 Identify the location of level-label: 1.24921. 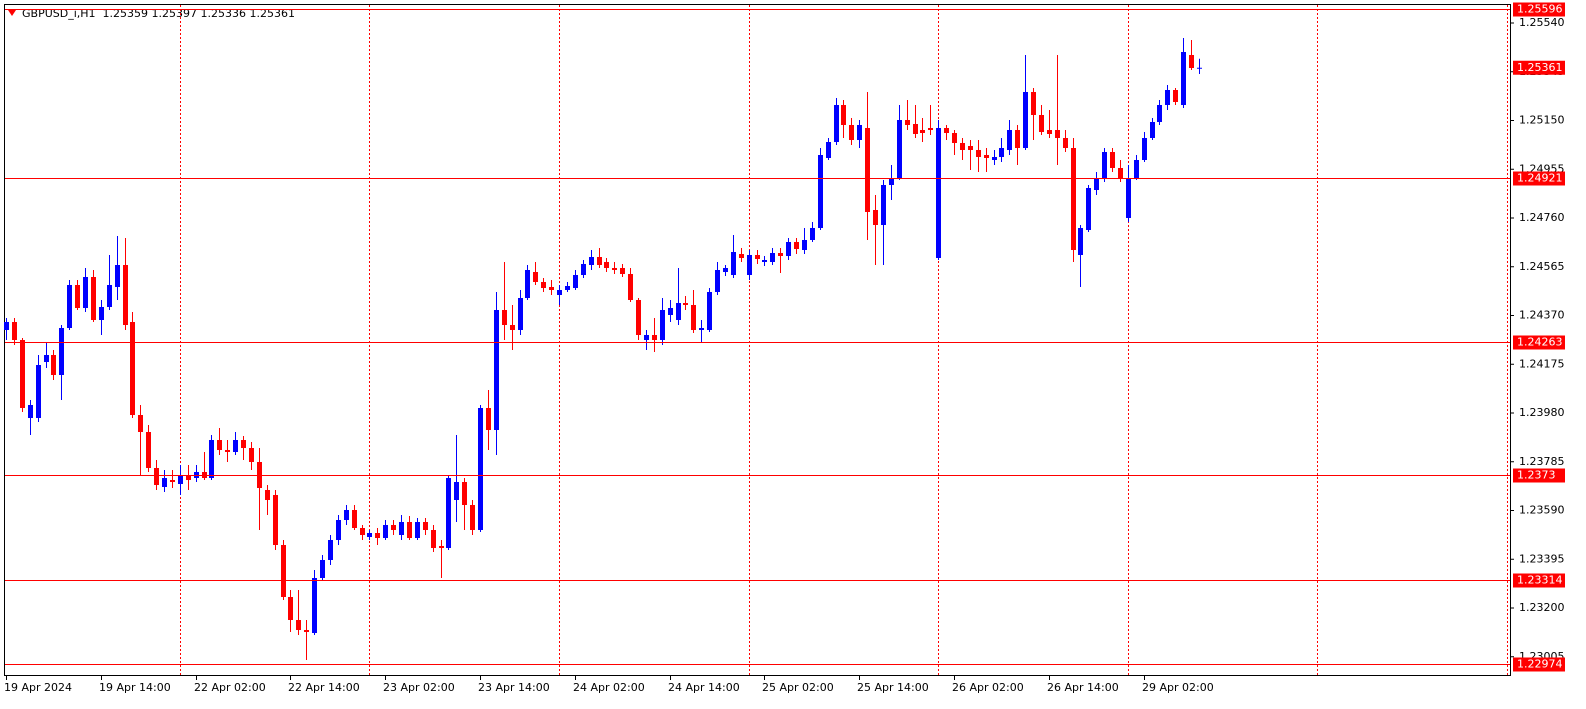
(1540, 178).